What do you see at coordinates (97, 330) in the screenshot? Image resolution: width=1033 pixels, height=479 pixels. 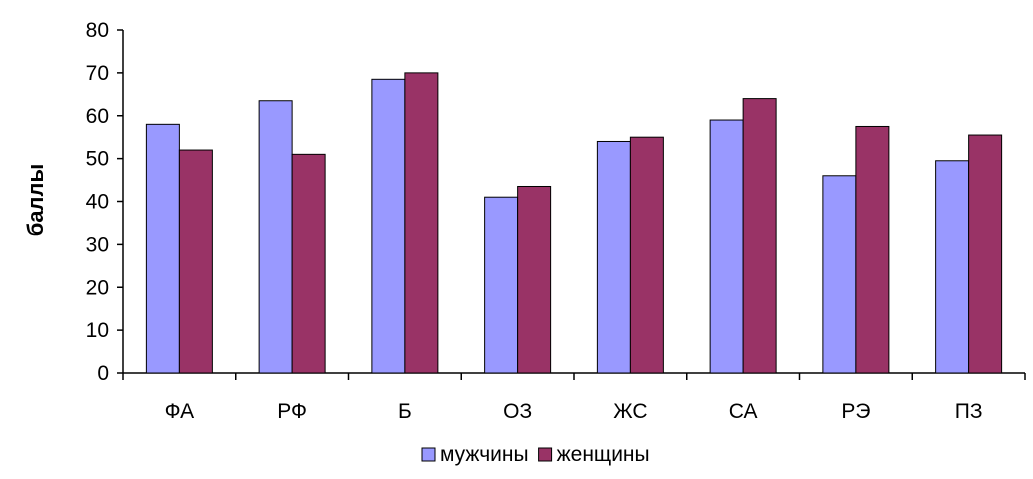 I see `y-tick-label: 10` at bounding box center [97, 330].